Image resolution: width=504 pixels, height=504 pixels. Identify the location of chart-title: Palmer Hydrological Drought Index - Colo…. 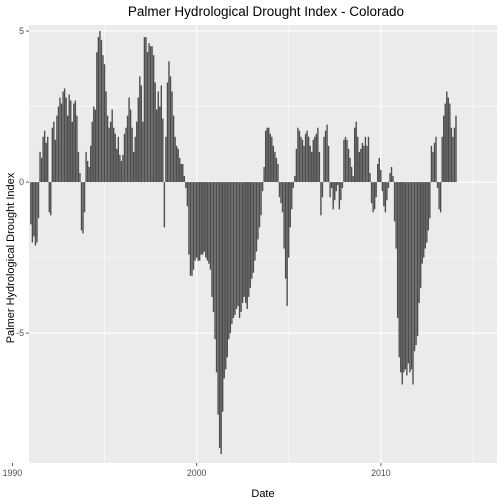
(266, 11).